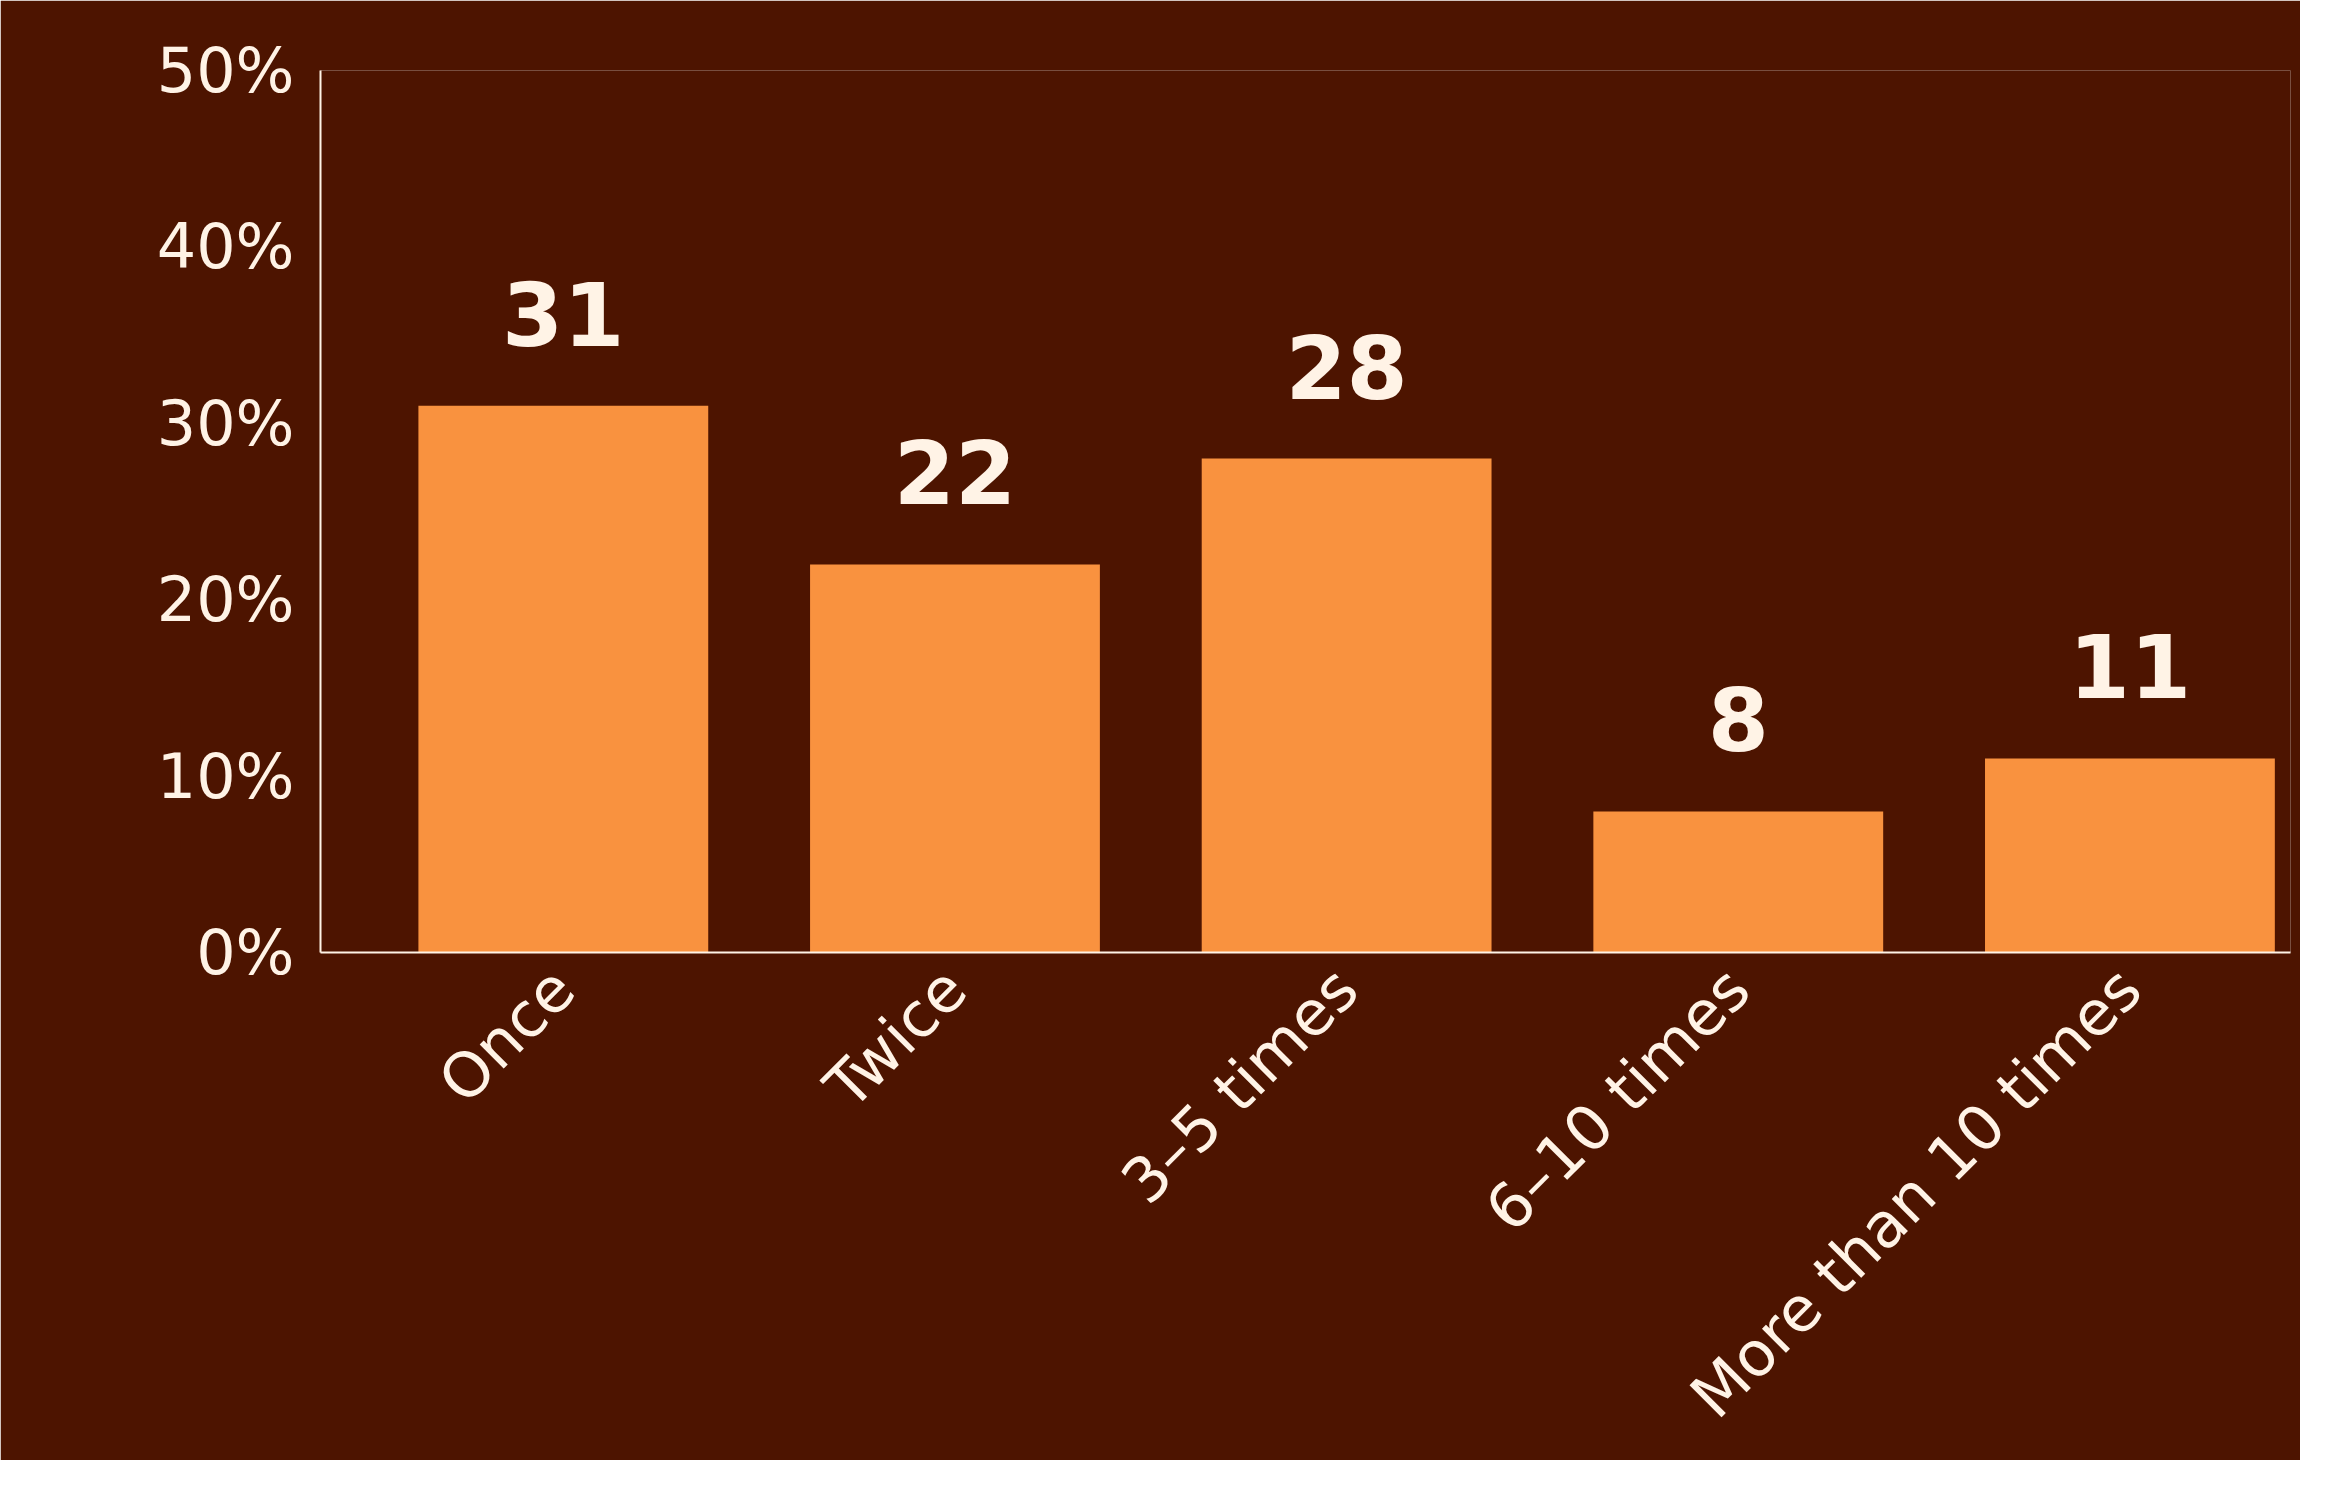 Image resolution: width=2337 pixels, height=1488 pixels. What do you see at coordinates (245, 952) in the screenshot?
I see `y-tick-label: 0%` at bounding box center [245, 952].